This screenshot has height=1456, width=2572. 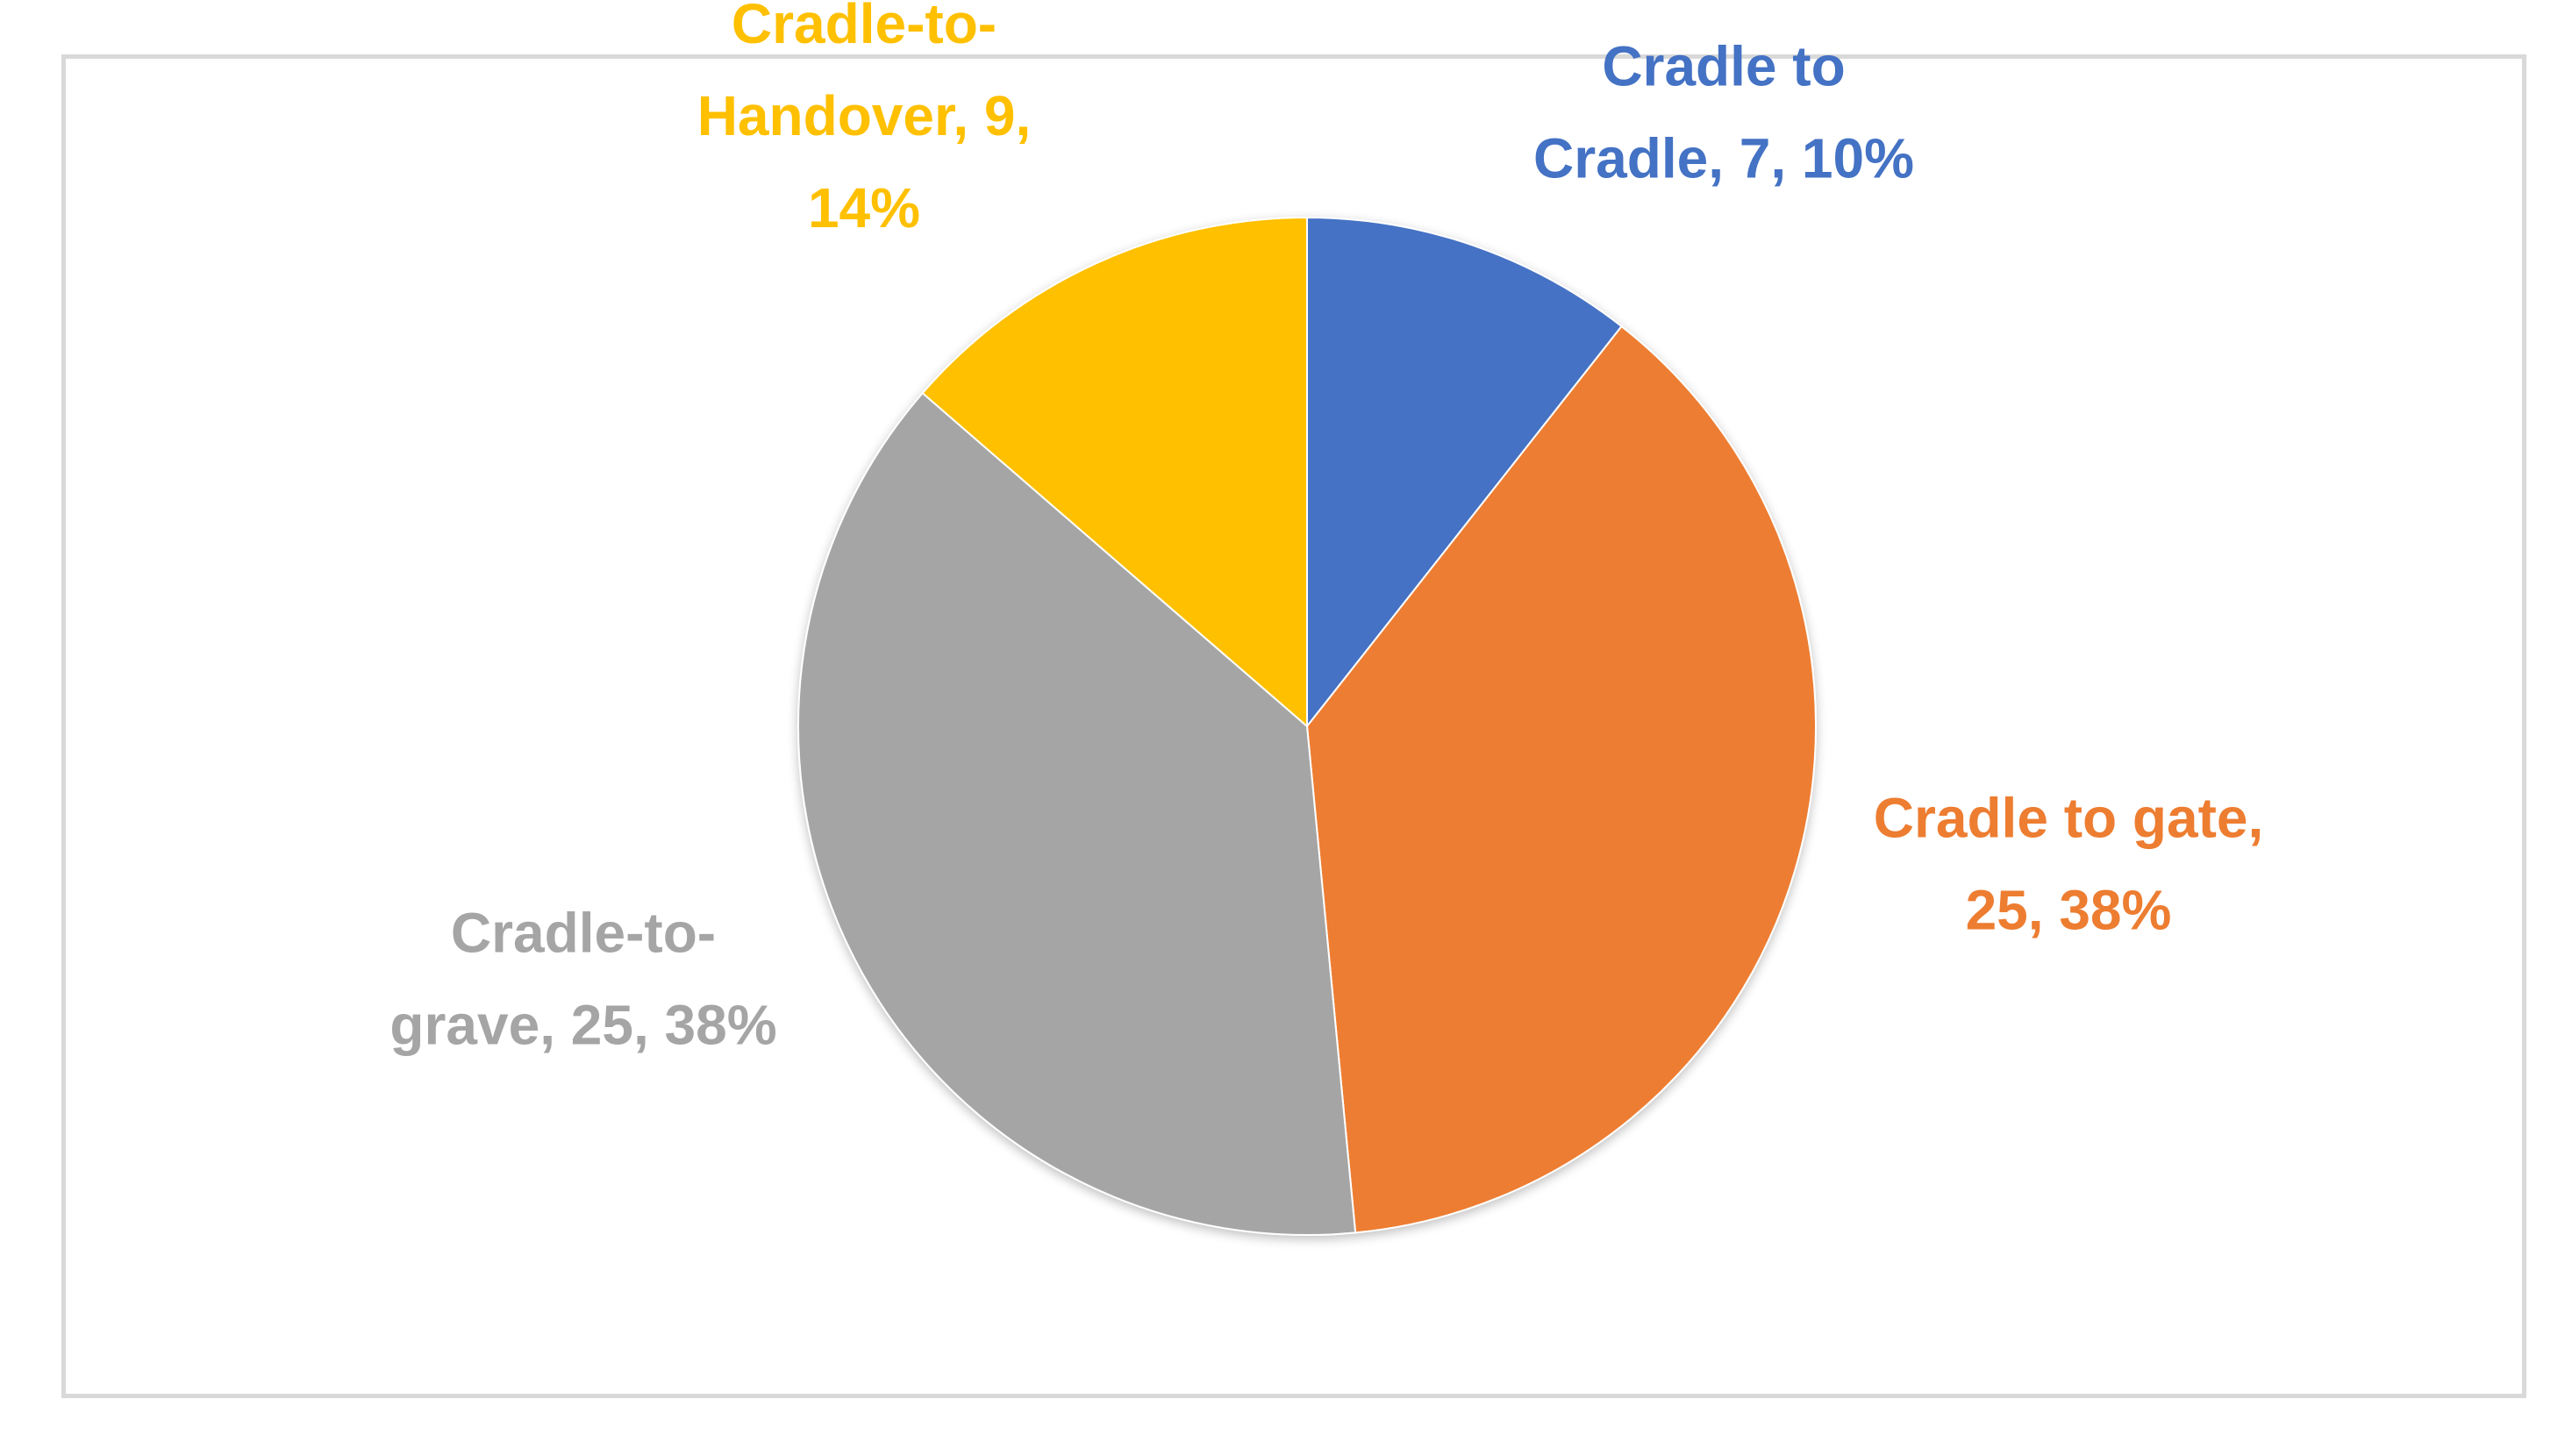 I want to click on pie-slice-cradle-to-grave, so click(x=1077, y=813).